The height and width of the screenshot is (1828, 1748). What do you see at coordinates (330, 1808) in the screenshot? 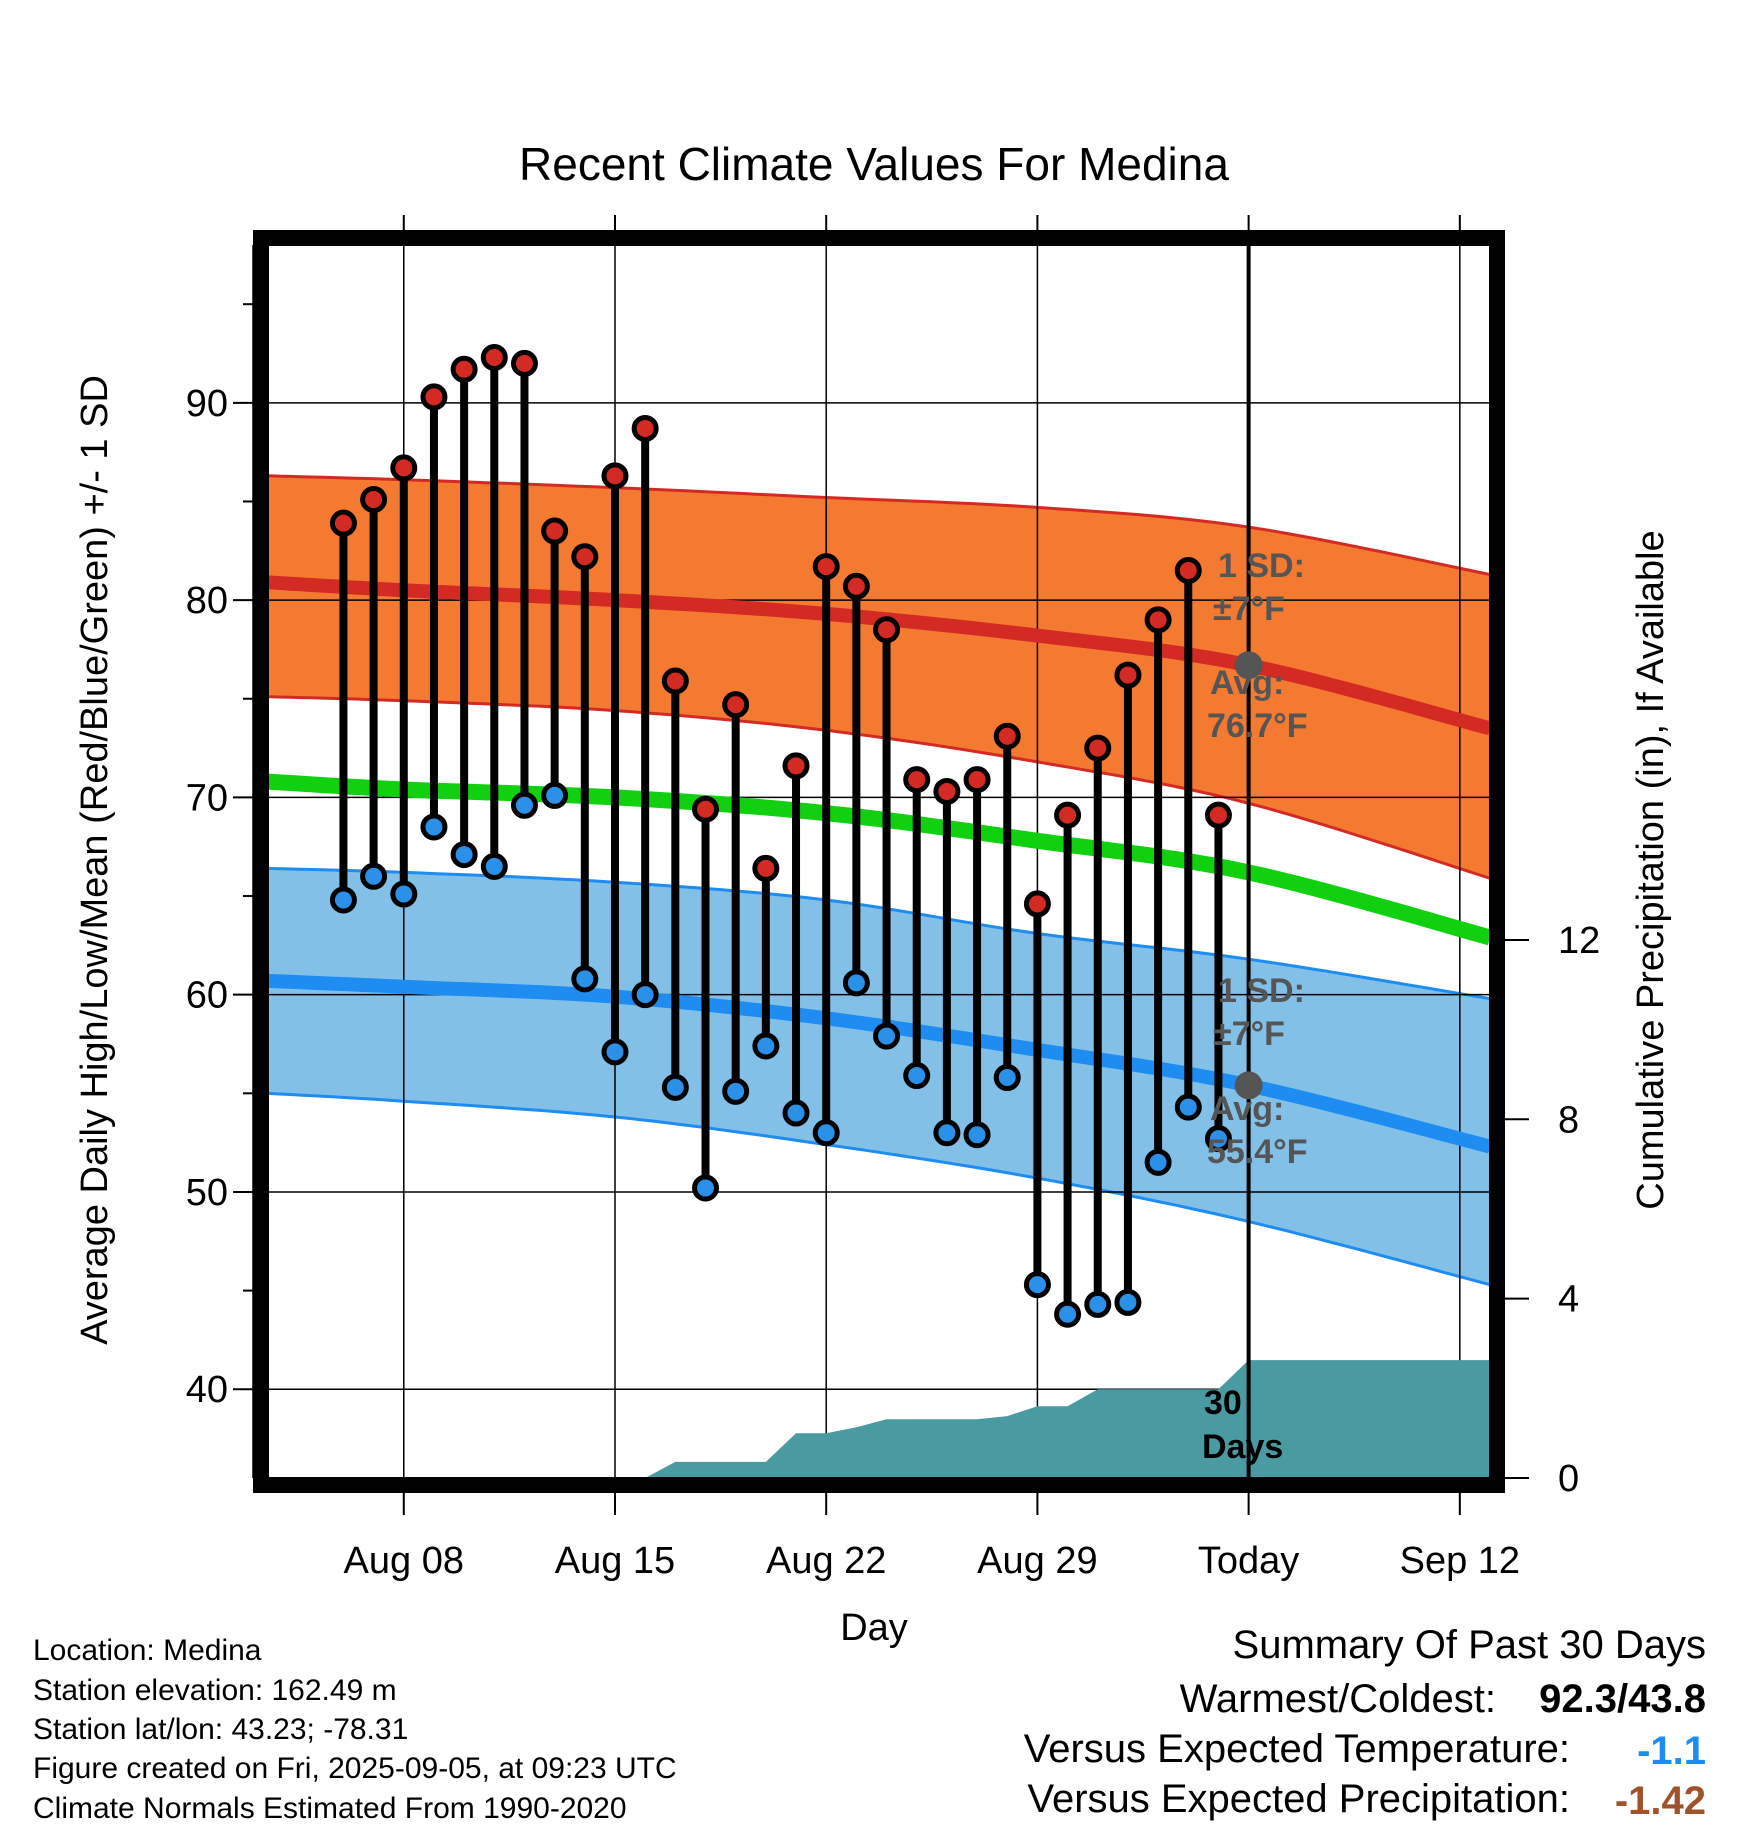
I see `footer-normals: Climate Normals Estimated From 1990-2020` at bounding box center [330, 1808].